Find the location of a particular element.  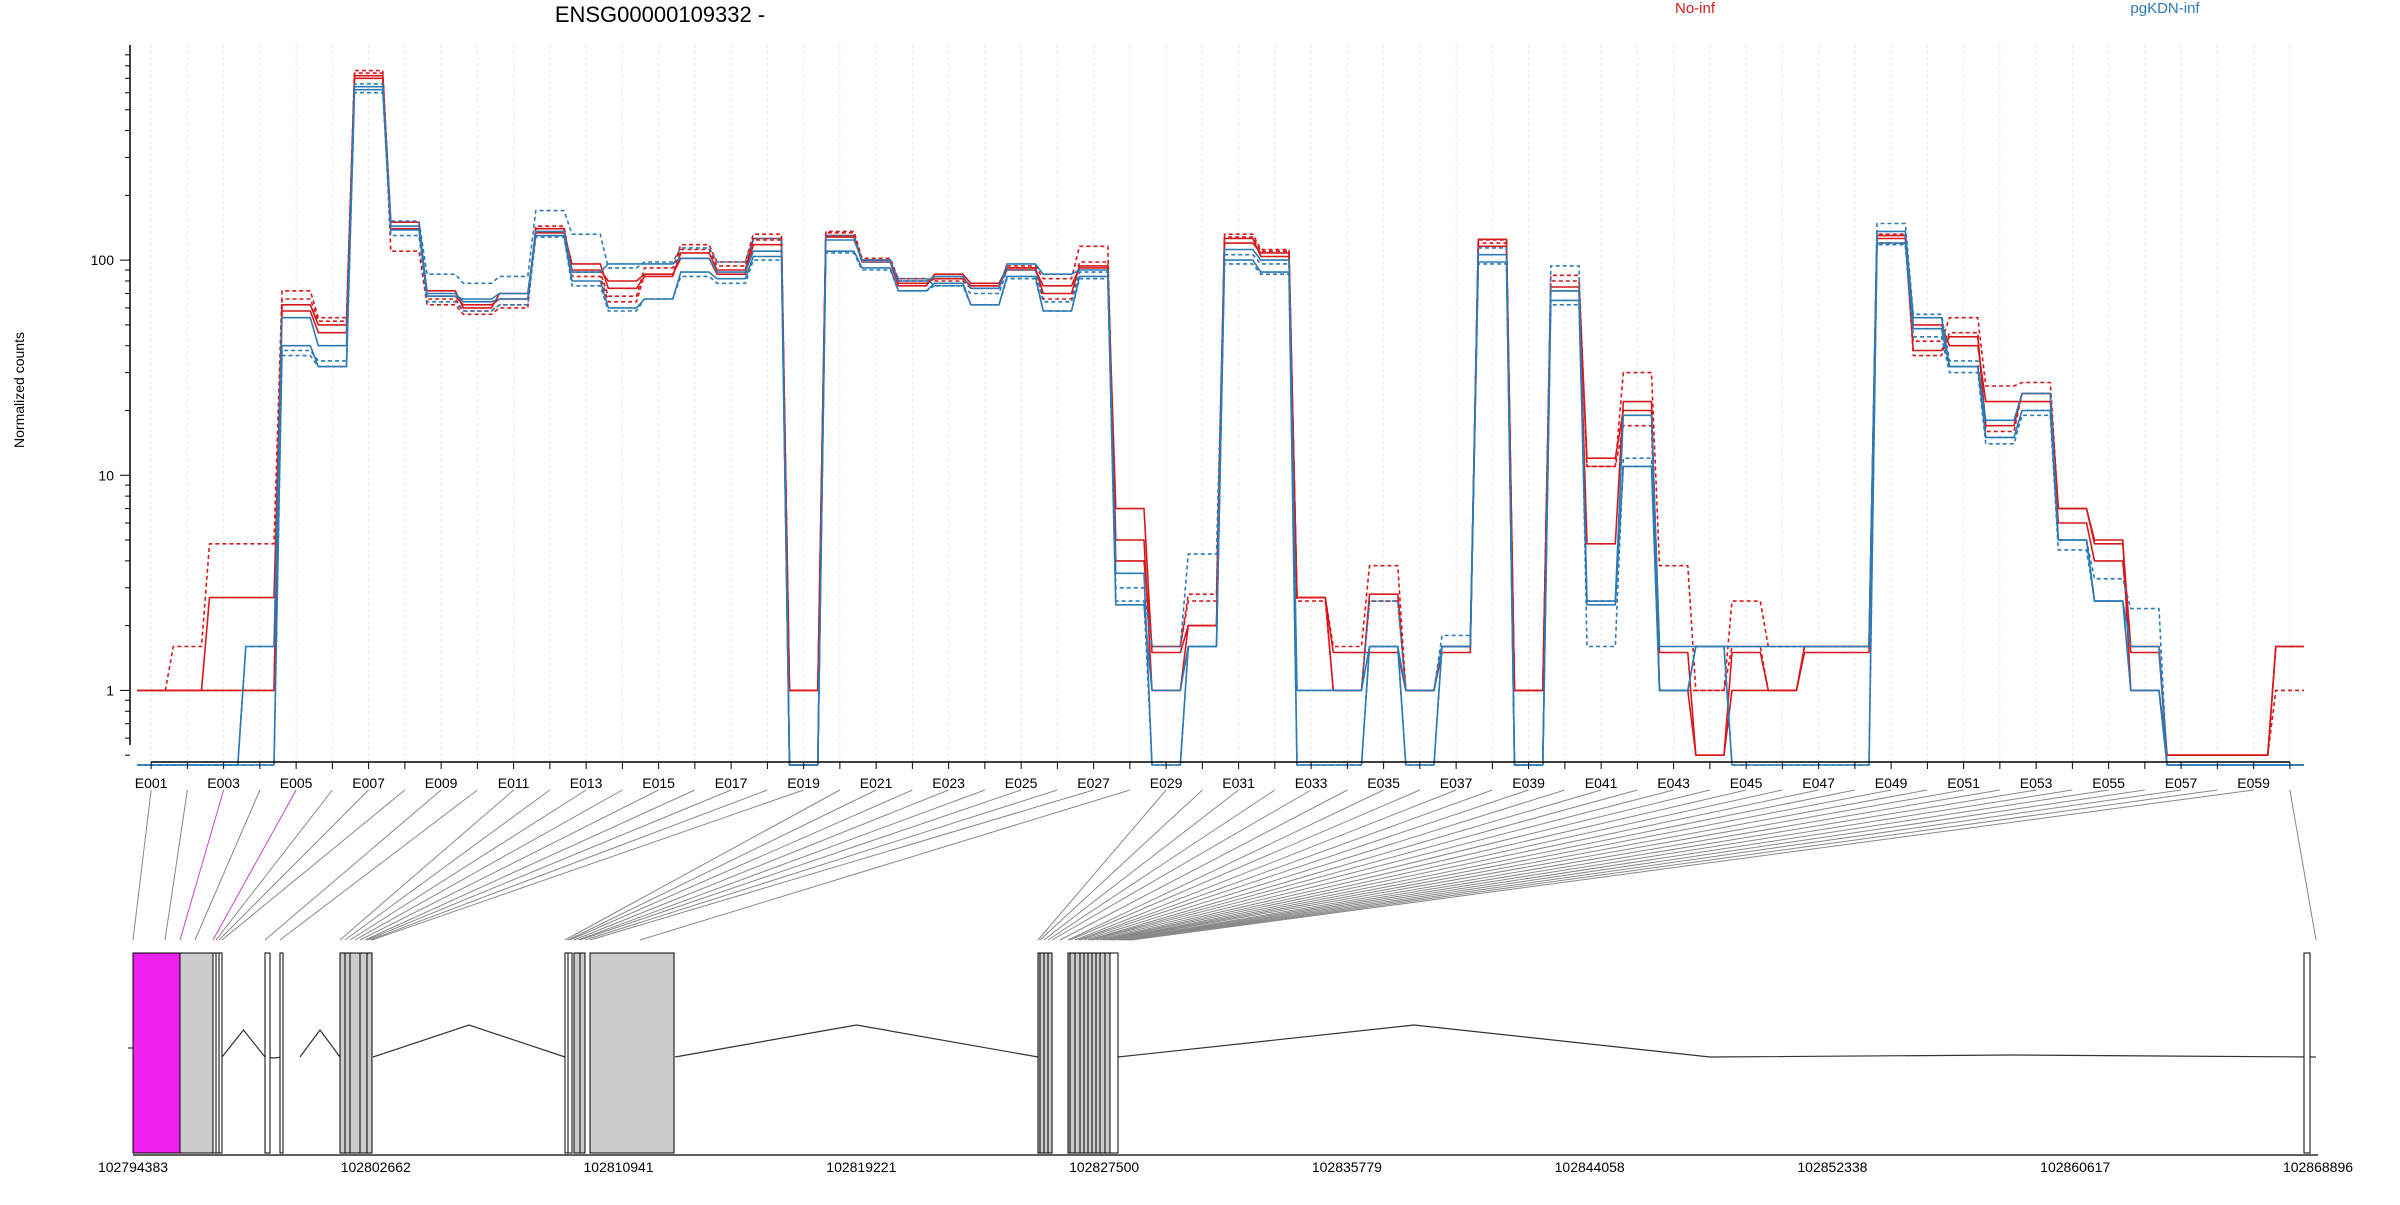

gene-tick-label: 102819221 is located at coordinates (861, 1167).